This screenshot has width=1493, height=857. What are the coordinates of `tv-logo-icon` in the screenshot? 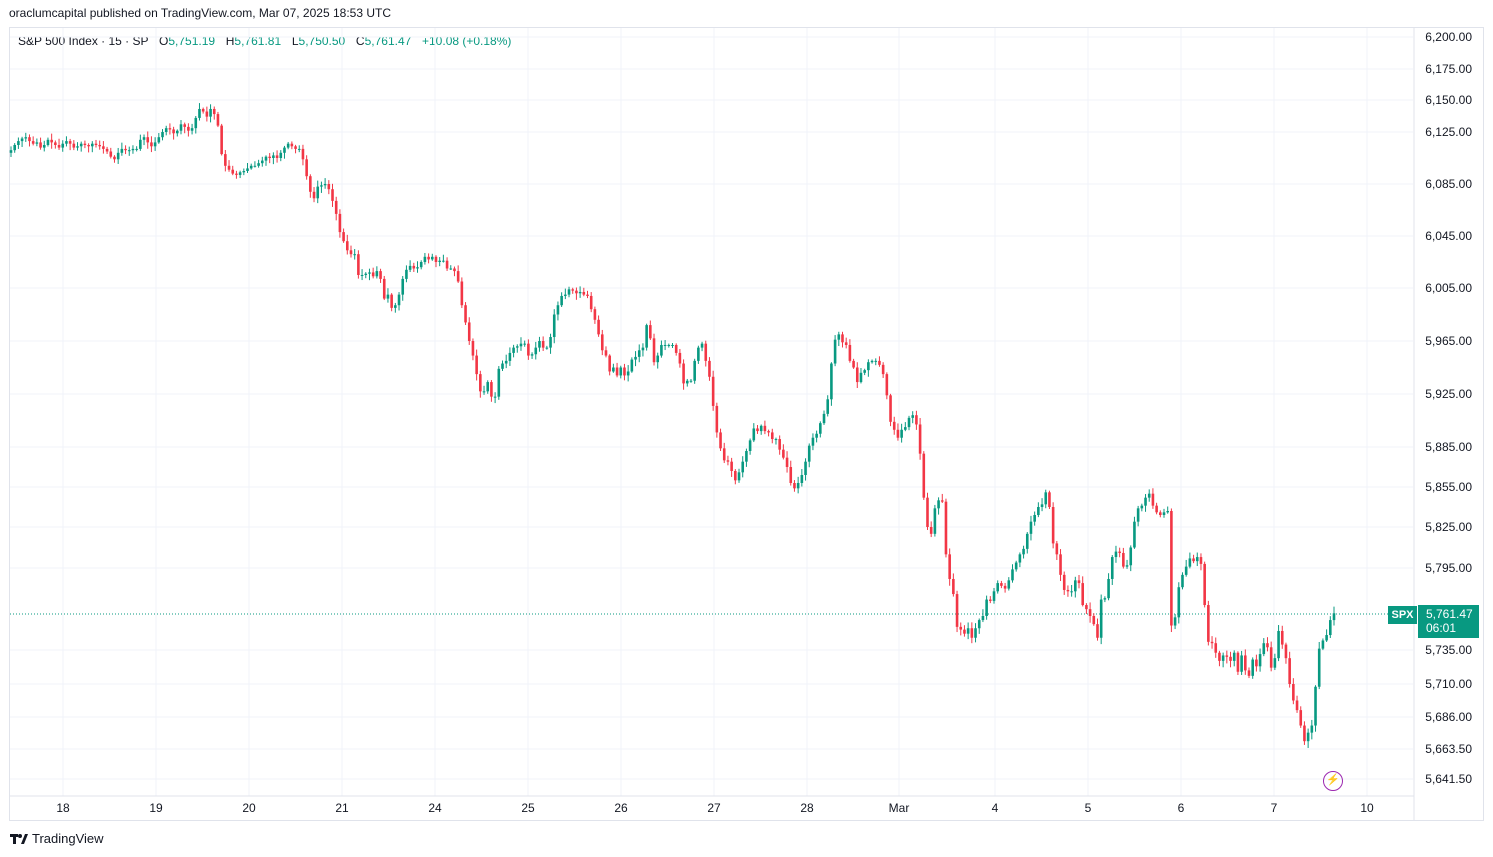 It's located at (19, 838).